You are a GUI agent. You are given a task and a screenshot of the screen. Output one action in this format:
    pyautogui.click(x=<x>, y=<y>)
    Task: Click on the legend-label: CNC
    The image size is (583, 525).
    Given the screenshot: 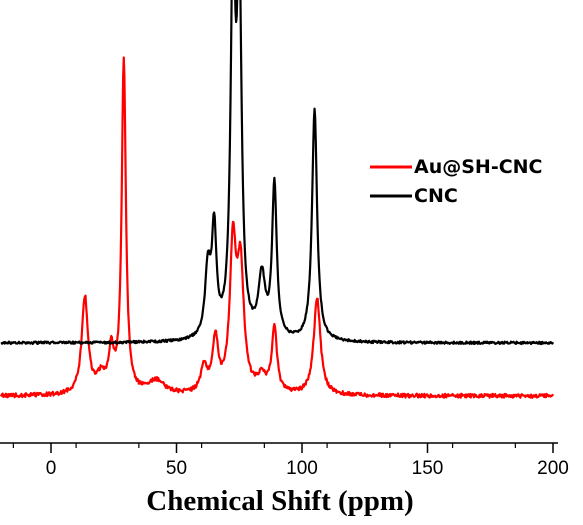 What is the action you would take?
    pyautogui.click(x=436, y=196)
    